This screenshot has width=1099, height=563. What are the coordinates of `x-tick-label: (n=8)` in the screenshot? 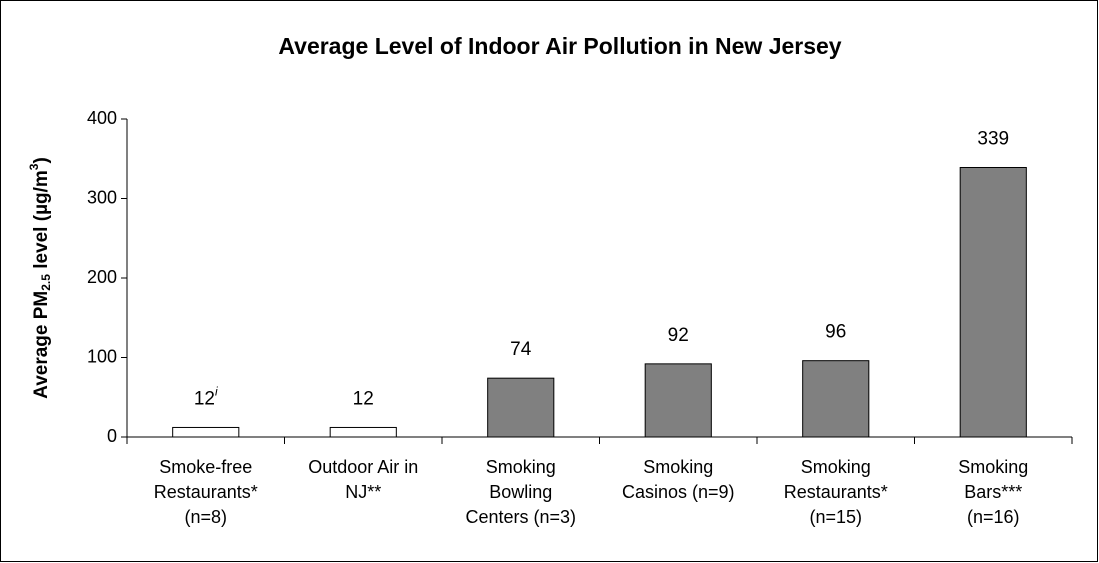 It's located at (205, 517).